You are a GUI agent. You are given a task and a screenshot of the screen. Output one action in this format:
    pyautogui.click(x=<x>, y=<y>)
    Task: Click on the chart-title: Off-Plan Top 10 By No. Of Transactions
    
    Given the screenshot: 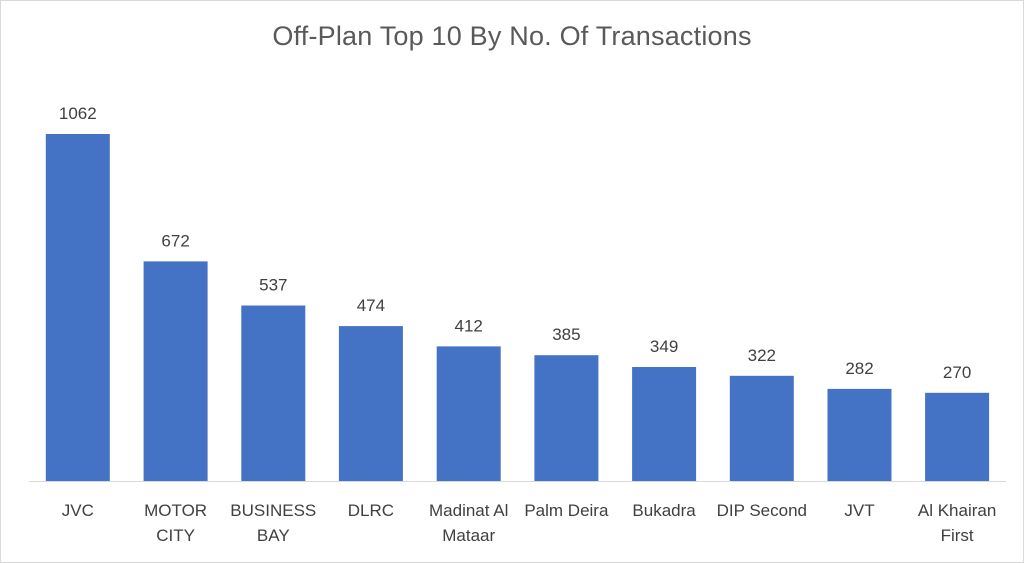 What is the action you would take?
    pyautogui.click(x=512, y=36)
    